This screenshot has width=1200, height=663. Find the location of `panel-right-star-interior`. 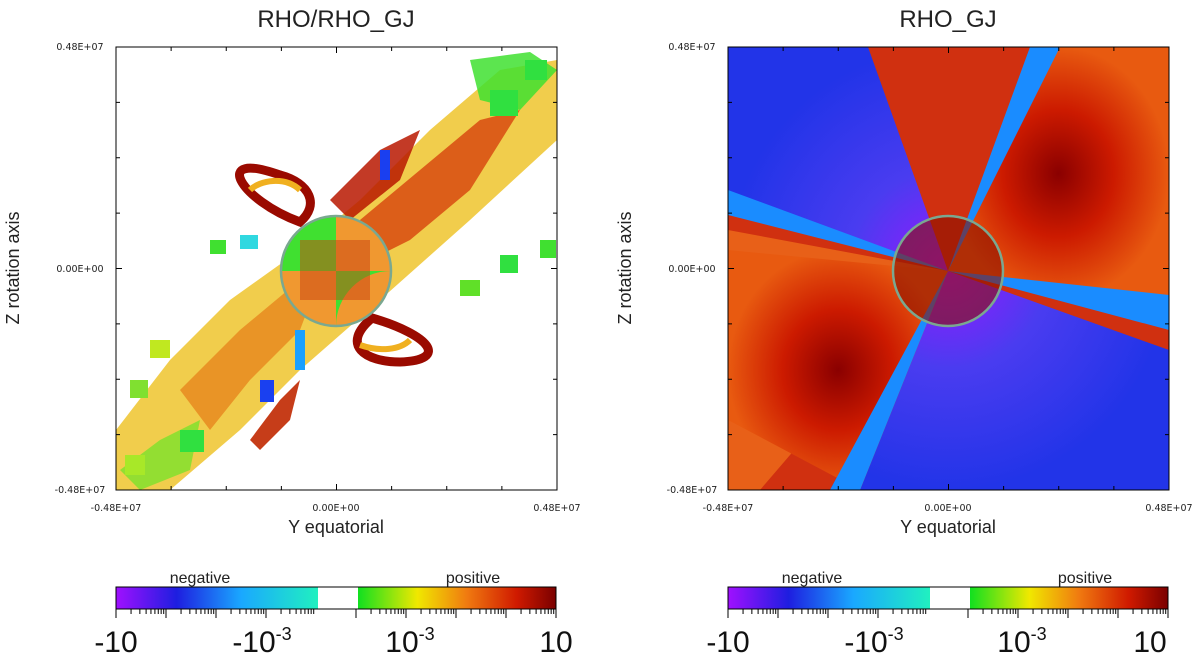

panel-right-star-interior is located at coordinates (948, 271).